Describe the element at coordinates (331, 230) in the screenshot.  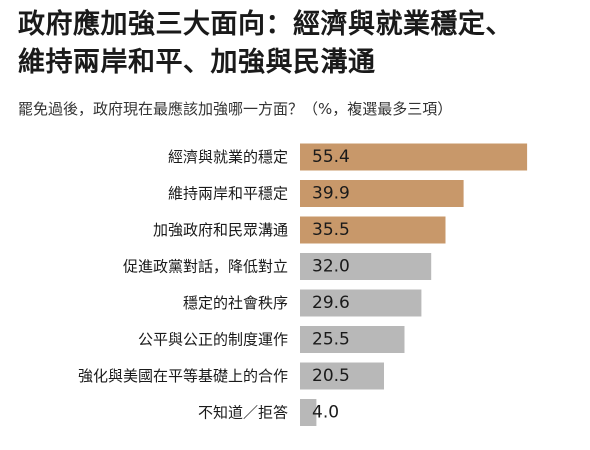
I see `value-label: 35.5` at that location.